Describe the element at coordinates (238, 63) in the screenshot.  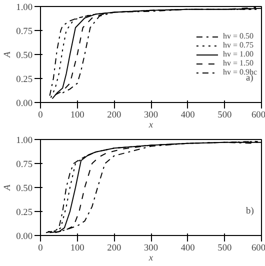
I see `legend-label: hv = 1.50` at that location.